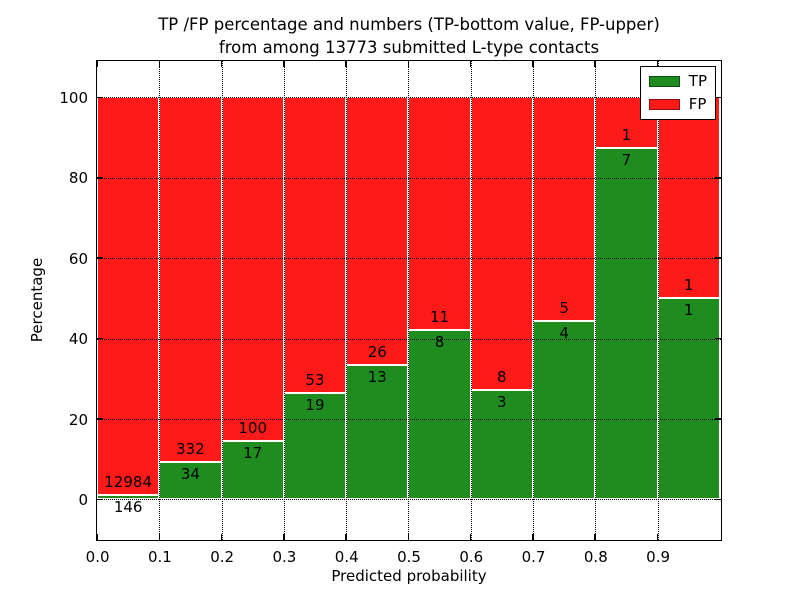 This screenshot has width=800, height=600. What do you see at coordinates (252, 427) in the screenshot?
I see `bar-label-fp: 100` at bounding box center [252, 427].